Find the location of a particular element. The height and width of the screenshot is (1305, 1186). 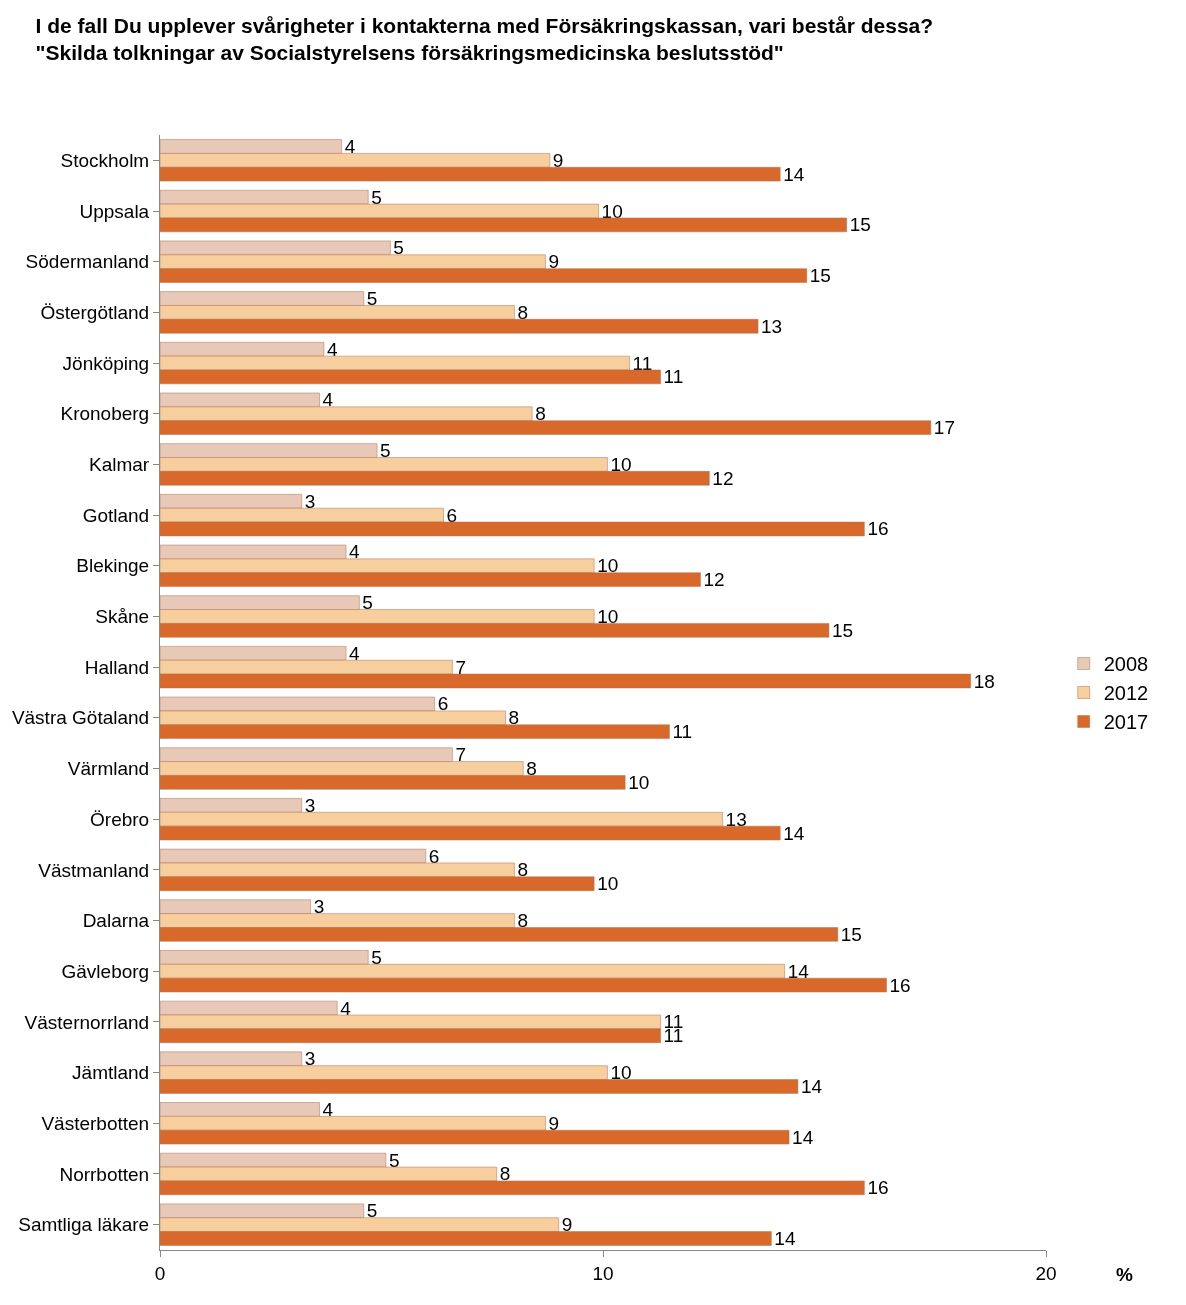

y-tick-label: Kalmar is located at coordinates (119, 465).